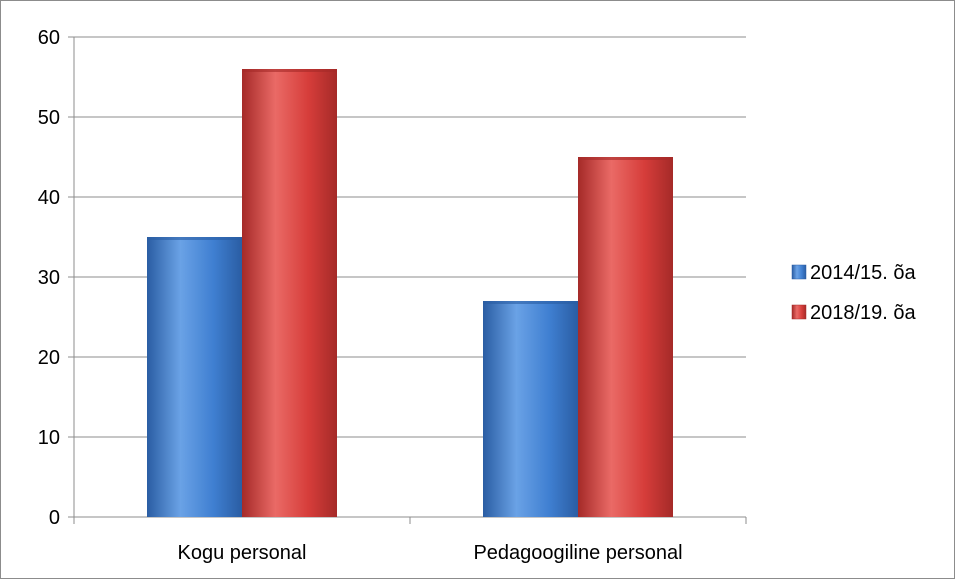  Describe the element at coordinates (863, 313) in the screenshot. I see `legend-label: 2018/19. õa` at that location.